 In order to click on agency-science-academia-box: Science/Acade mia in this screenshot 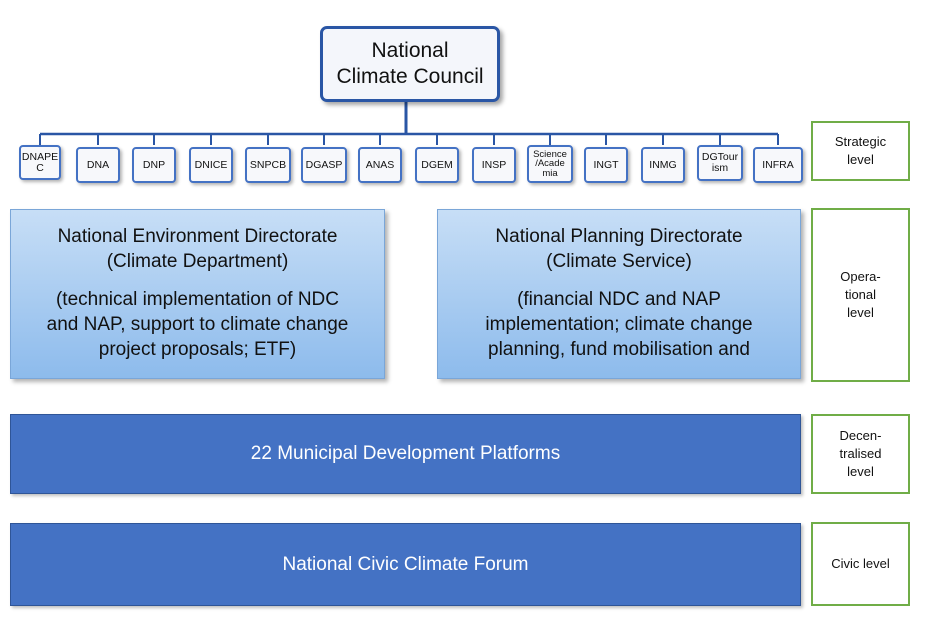, I will do `click(550, 164)`.